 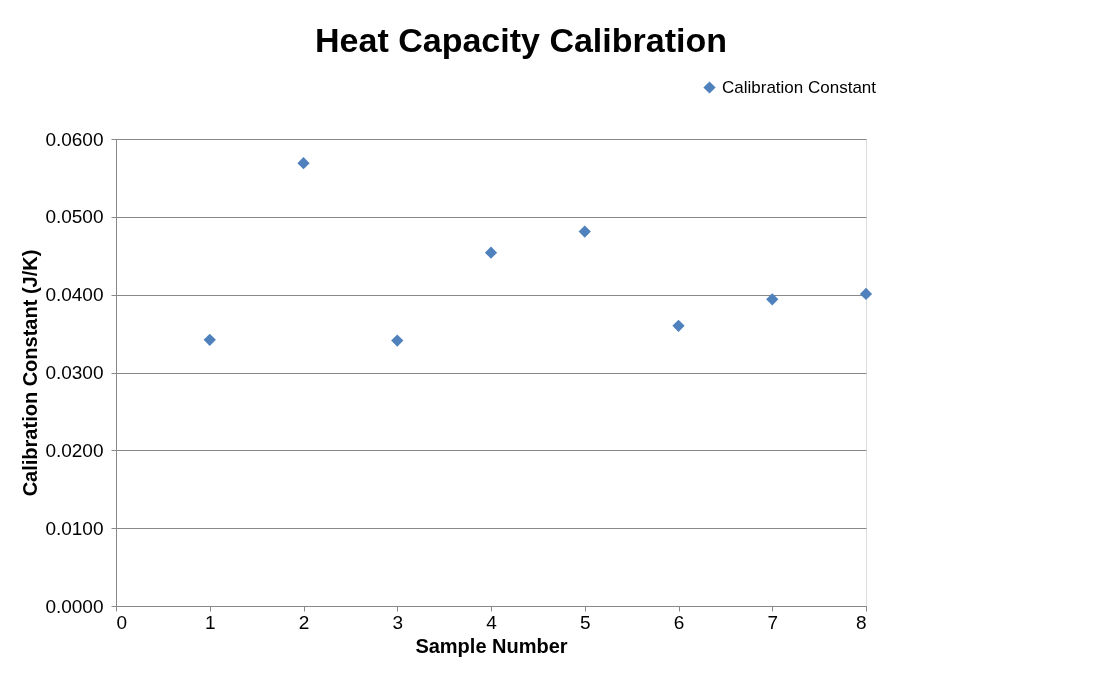 What do you see at coordinates (773, 622) in the screenshot?
I see `x-tick-label: 7` at bounding box center [773, 622].